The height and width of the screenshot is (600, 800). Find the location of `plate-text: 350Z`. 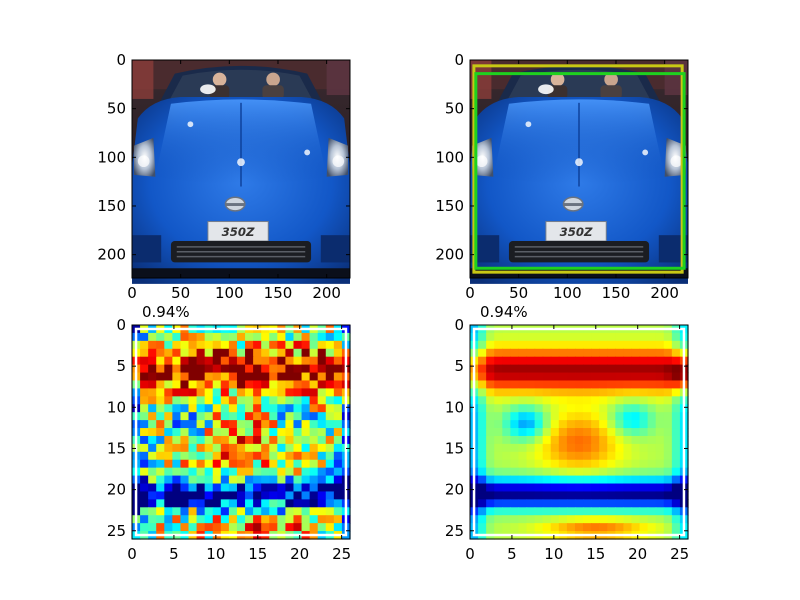

plate-text: 350Z is located at coordinates (576, 232).